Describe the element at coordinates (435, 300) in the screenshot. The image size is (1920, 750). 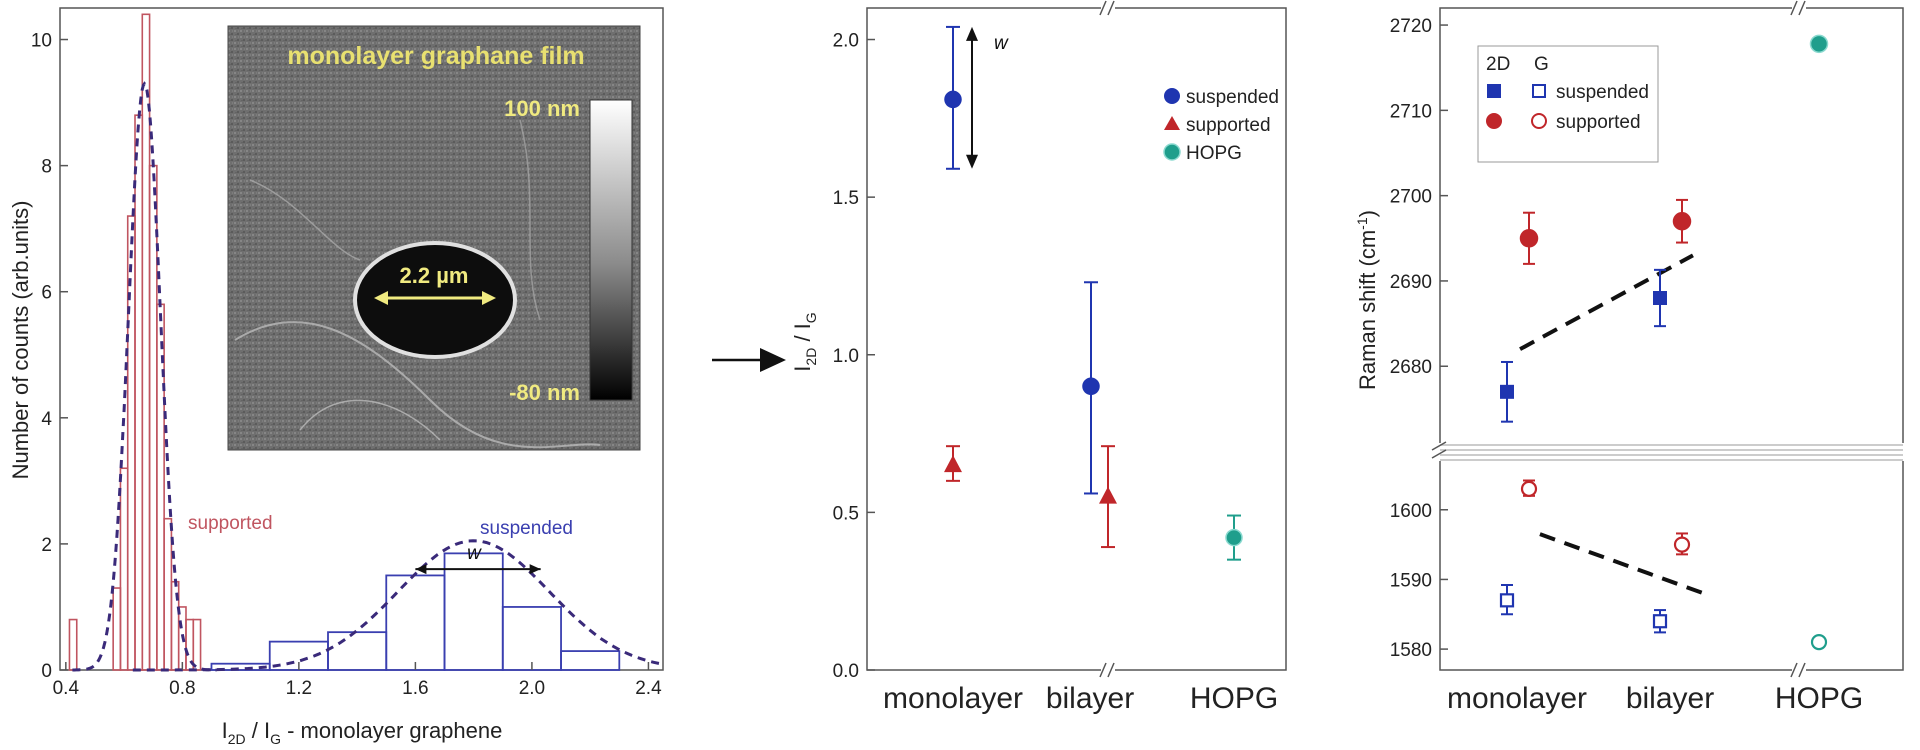
I see `afm-hole` at that location.